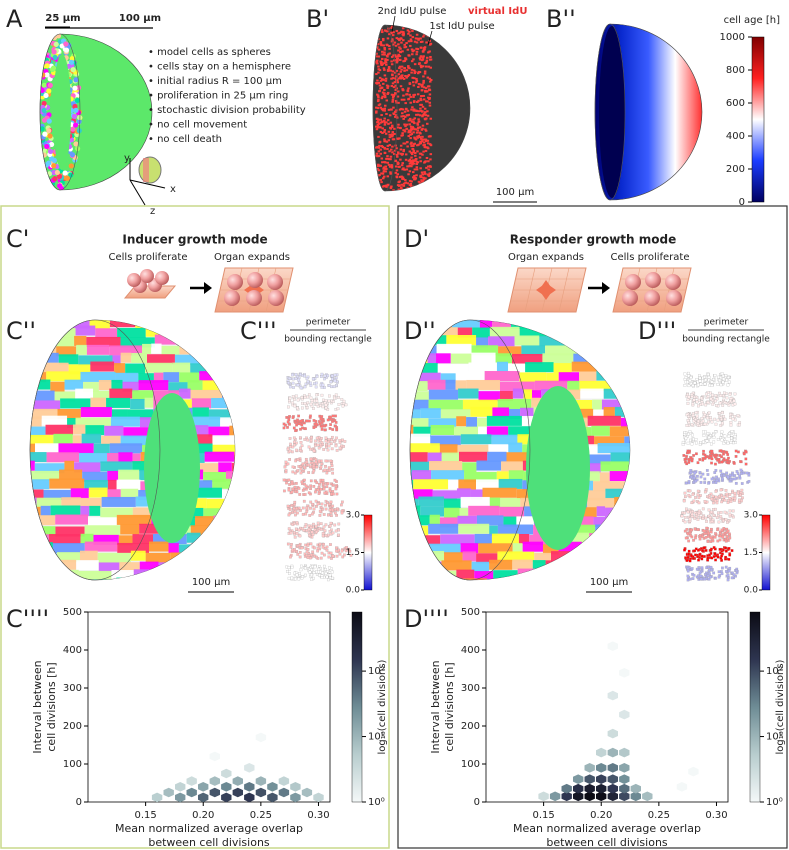  What do you see at coordinates (711, 399) in the screenshot?
I see `clone-shape` at bounding box center [711, 399].